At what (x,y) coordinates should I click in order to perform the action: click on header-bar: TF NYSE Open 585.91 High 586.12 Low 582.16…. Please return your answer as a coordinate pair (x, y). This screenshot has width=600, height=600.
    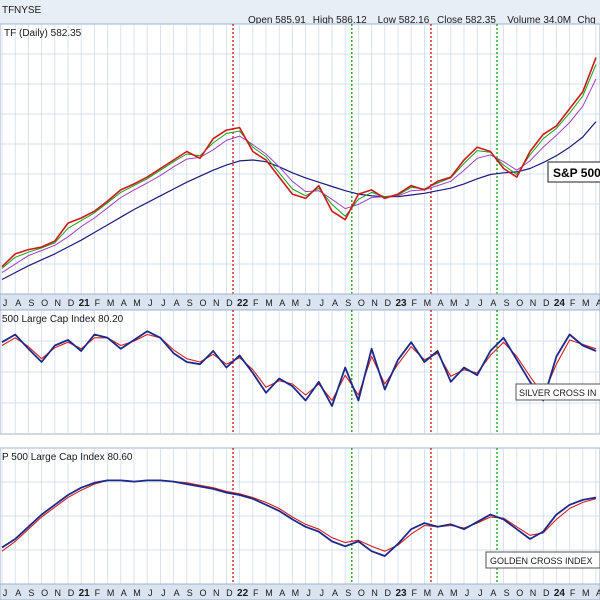
    Looking at the image, I should click on (300, 13).